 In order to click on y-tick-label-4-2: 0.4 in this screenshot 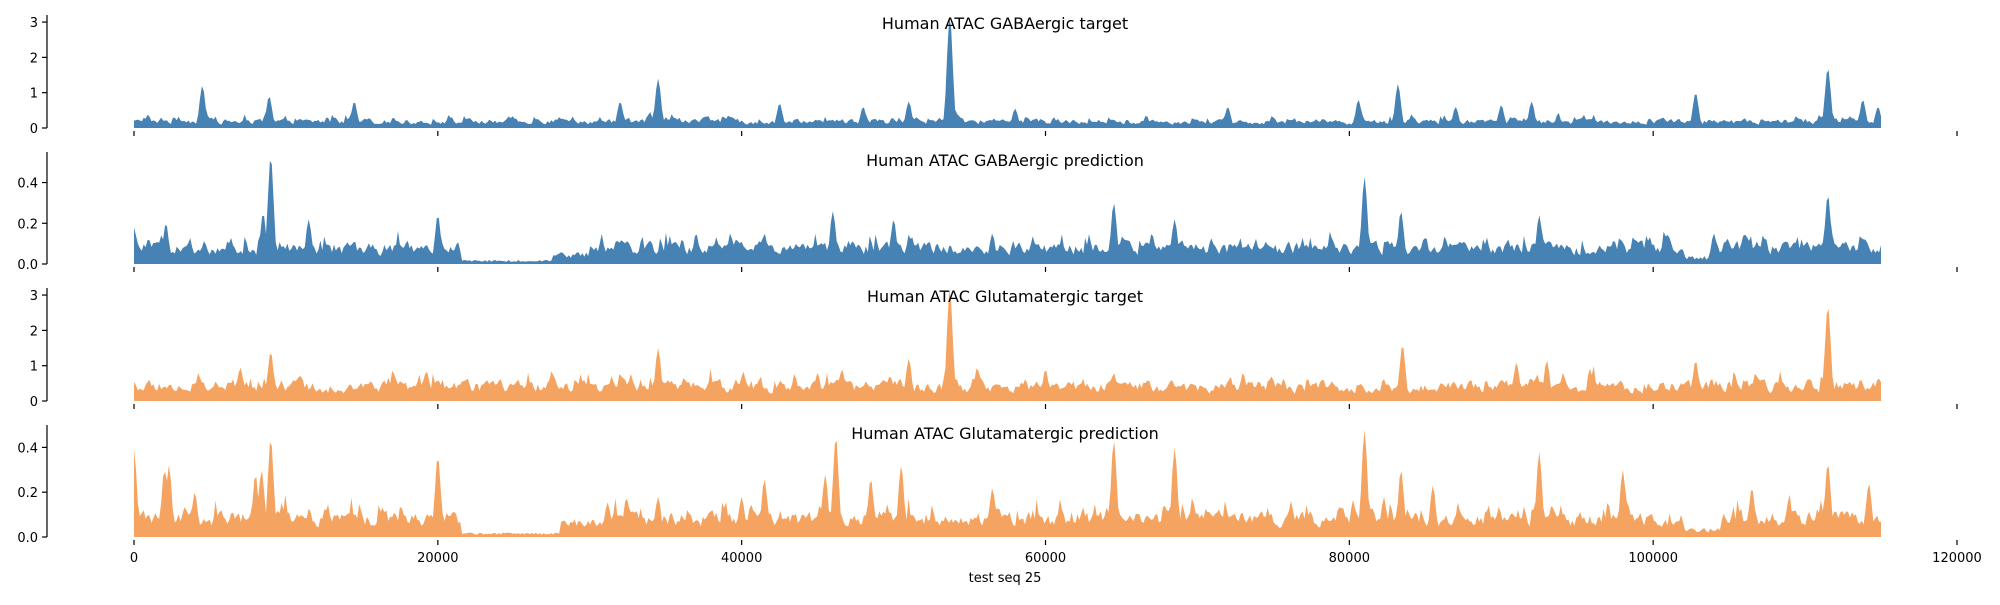, I will do `click(27, 448)`.